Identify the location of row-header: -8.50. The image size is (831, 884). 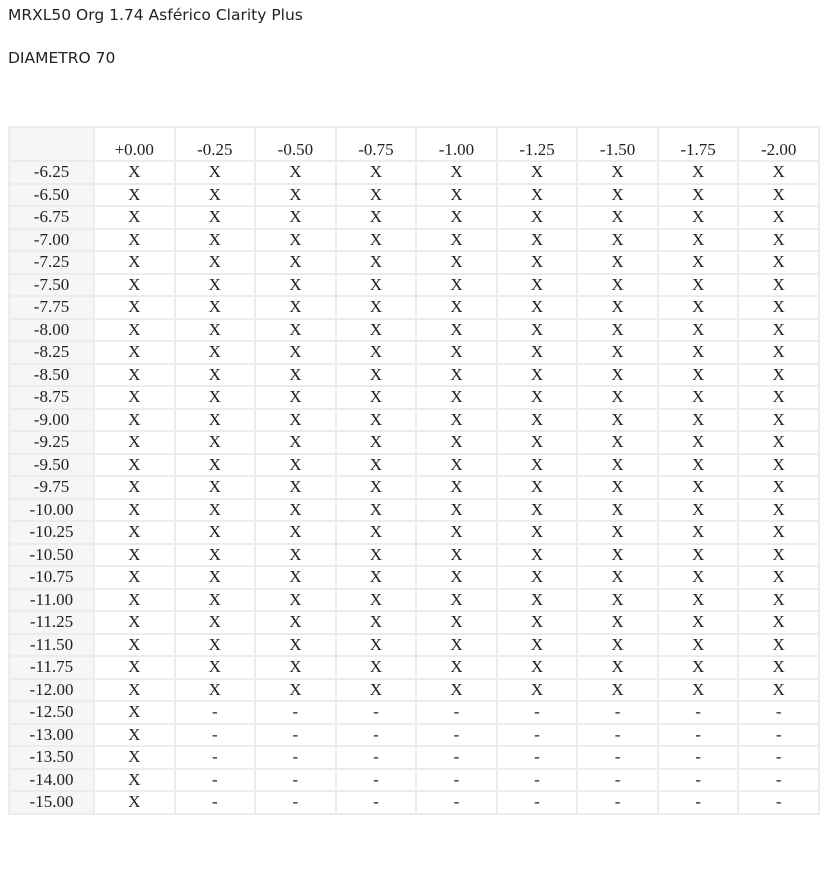
(51, 374).